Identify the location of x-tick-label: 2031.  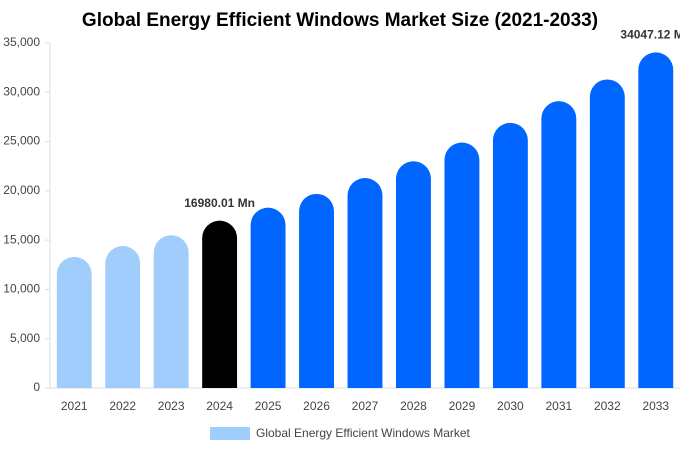
(558, 406).